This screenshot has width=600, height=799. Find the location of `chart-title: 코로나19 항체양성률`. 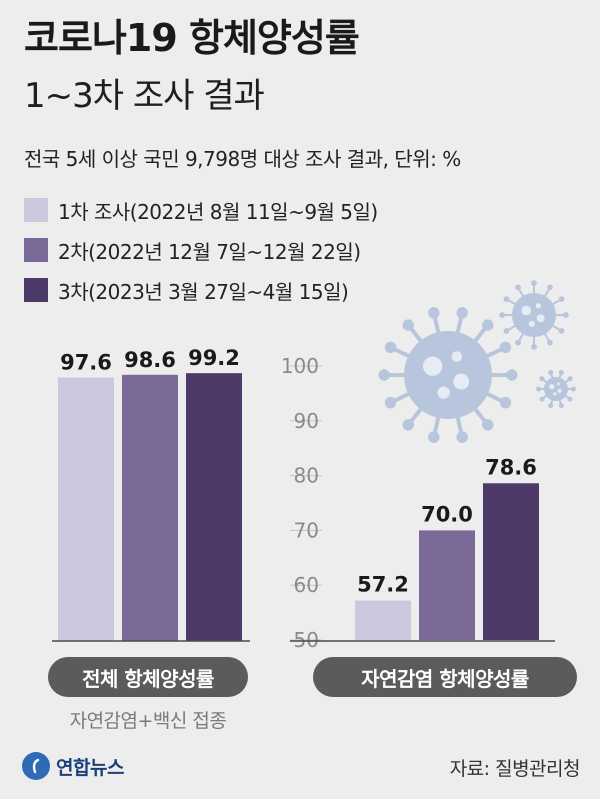

chart-title: 코로나19 항체양성률 is located at coordinates (192, 38).